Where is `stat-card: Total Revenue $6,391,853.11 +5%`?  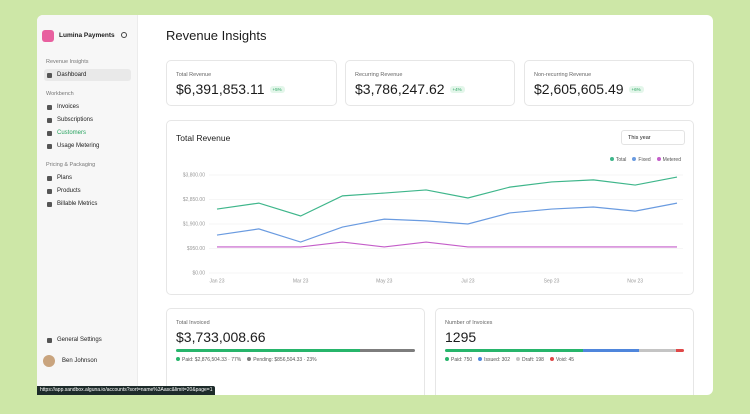 stat-card: Total Revenue $6,391,853.11 +5% is located at coordinates (251, 83).